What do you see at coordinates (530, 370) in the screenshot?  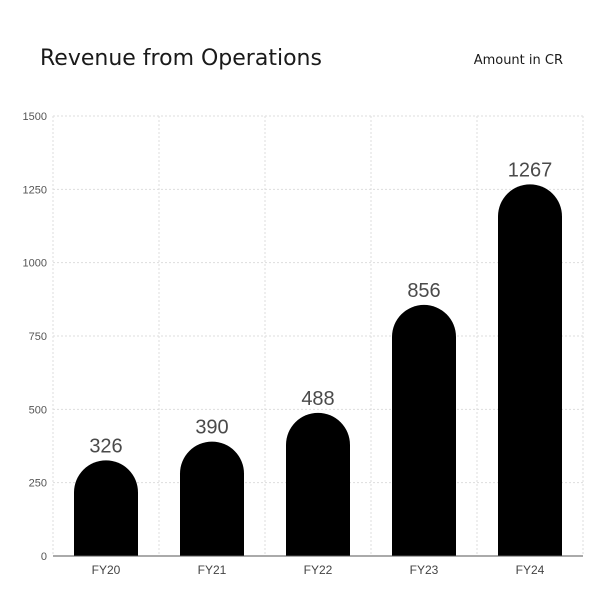 I see `bar-fy24` at bounding box center [530, 370].